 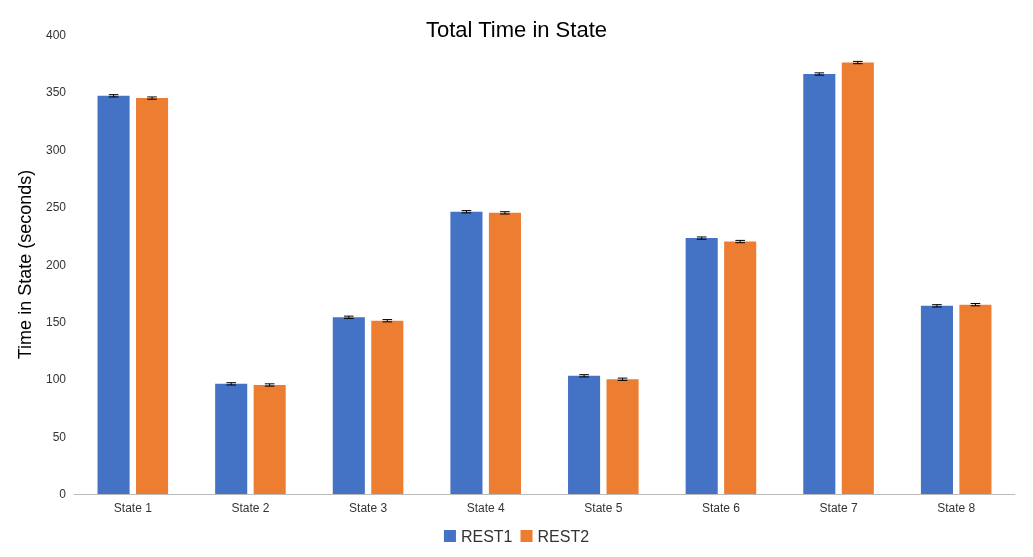 I want to click on y-axis-title: Time in State (seconds), so click(x=25, y=264).